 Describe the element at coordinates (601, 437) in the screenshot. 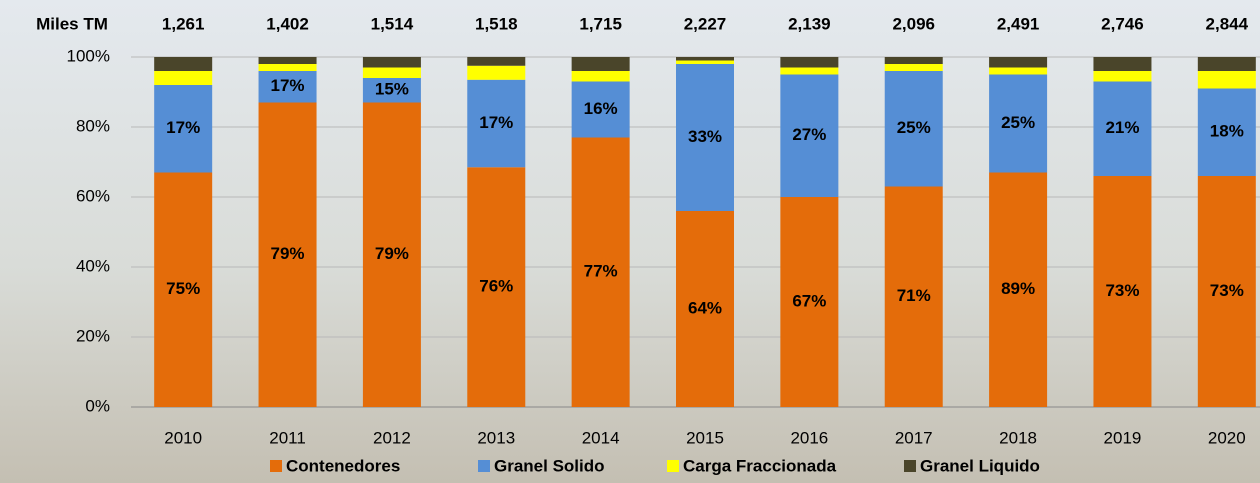

I see `x-tick-label: 2014` at that location.